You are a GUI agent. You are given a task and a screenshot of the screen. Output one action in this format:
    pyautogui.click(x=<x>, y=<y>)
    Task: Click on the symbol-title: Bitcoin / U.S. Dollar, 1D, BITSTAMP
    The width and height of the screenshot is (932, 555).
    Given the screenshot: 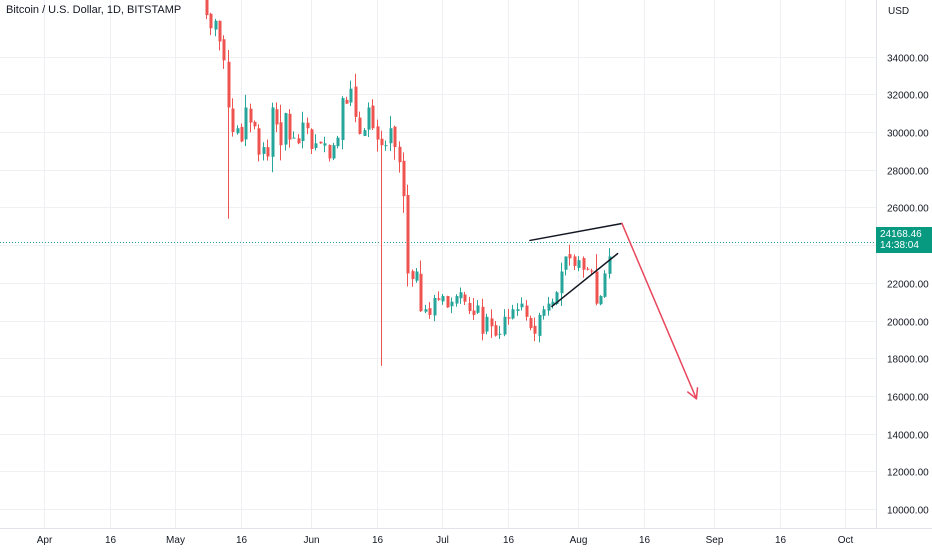 What is the action you would take?
    pyautogui.click(x=94, y=10)
    